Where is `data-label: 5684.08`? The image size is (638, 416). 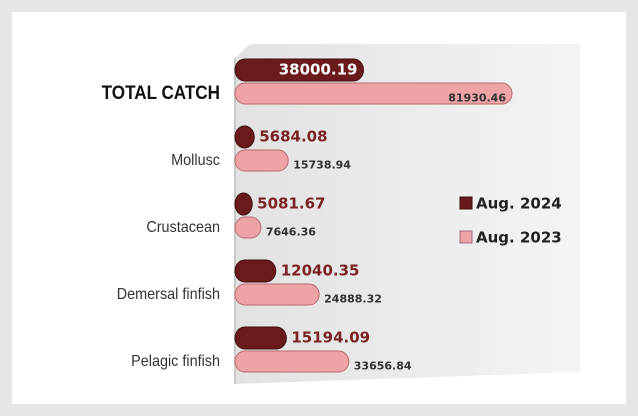
data-label: 5684.08 is located at coordinates (293, 137).